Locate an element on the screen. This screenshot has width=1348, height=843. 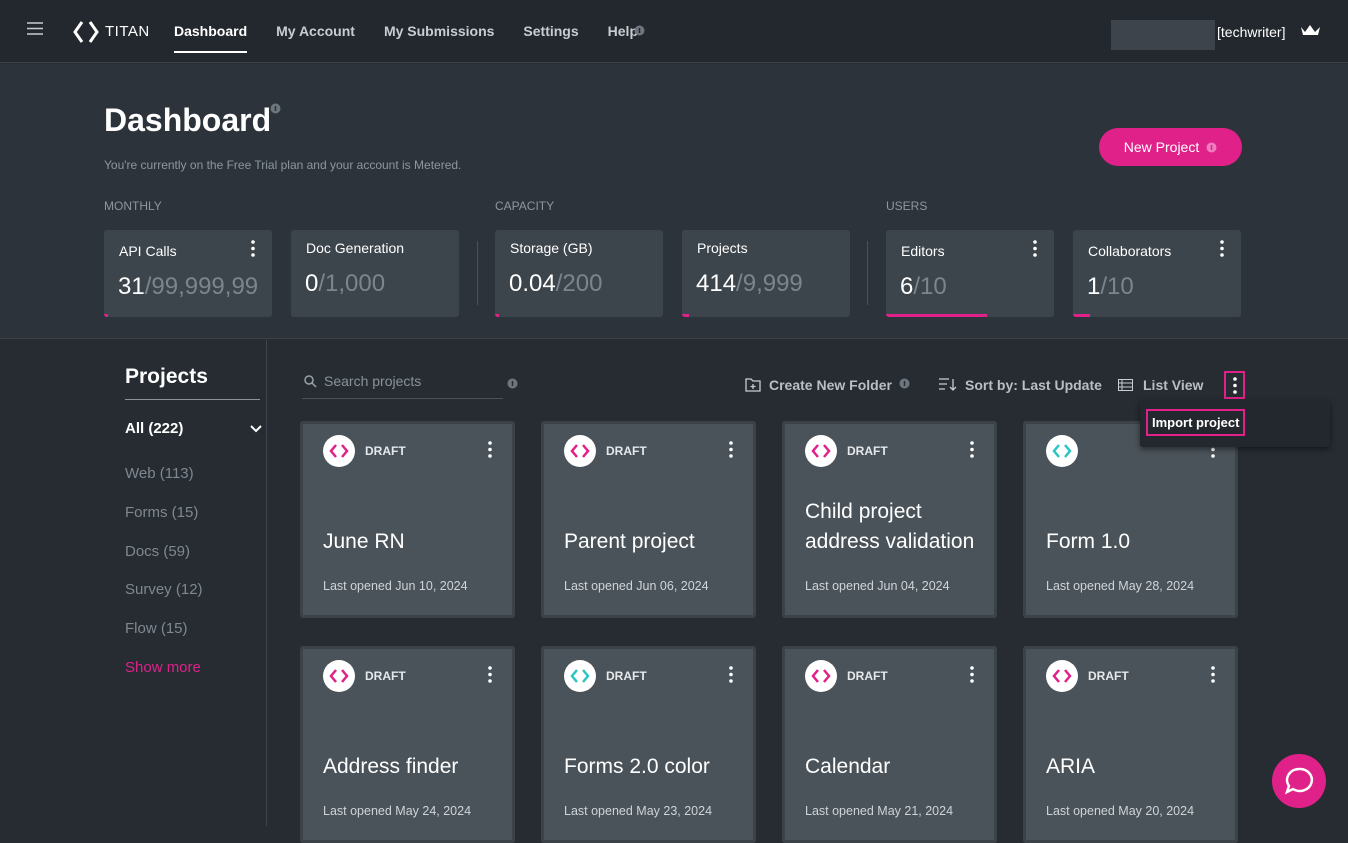
stat-value: 414/9,999 is located at coordinates (749, 284).